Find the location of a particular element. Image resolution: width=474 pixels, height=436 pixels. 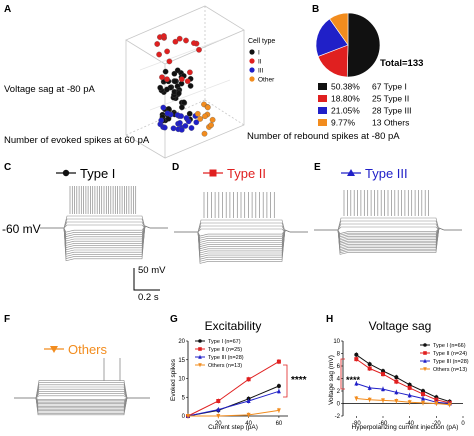

chart-g-ytick-label-1: 5 is located at coordinates (184, 398).